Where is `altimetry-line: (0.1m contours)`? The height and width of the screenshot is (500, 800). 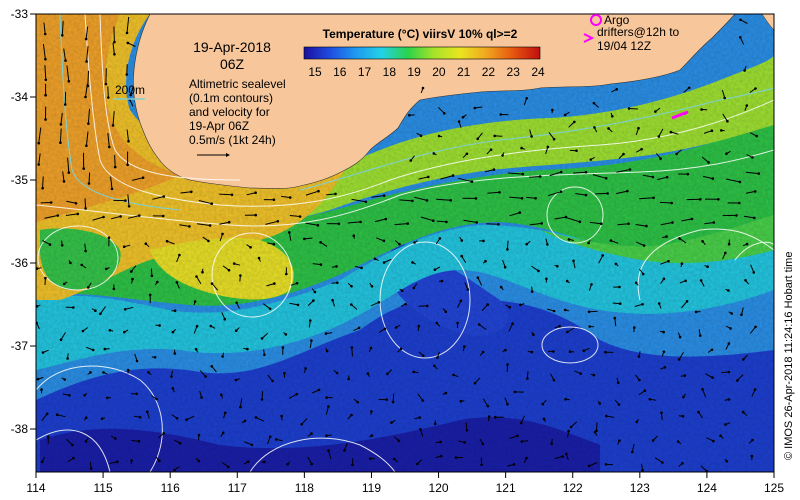
altimetry-line: (0.1m contours) is located at coordinates (231, 98).